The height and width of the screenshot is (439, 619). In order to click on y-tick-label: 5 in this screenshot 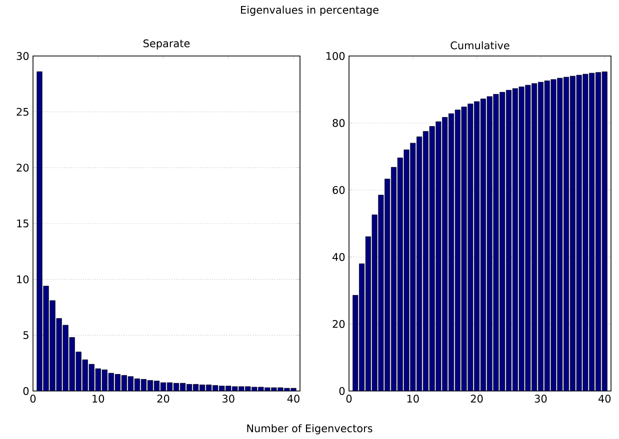, I will do `click(25, 335)`.